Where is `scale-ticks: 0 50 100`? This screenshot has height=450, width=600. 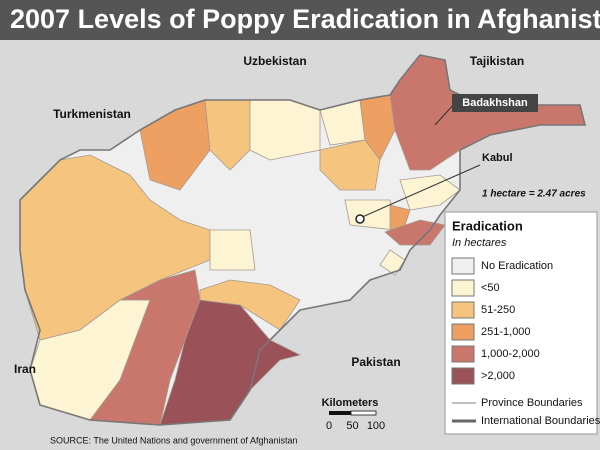 scale-ticks: 0 50 100 is located at coordinates (355, 426).